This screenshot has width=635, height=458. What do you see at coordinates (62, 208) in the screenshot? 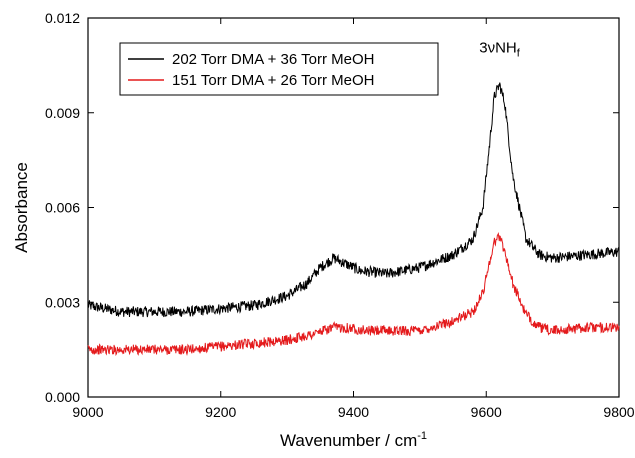
I see `y-tick-label: 0.006` at bounding box center [62, 208].